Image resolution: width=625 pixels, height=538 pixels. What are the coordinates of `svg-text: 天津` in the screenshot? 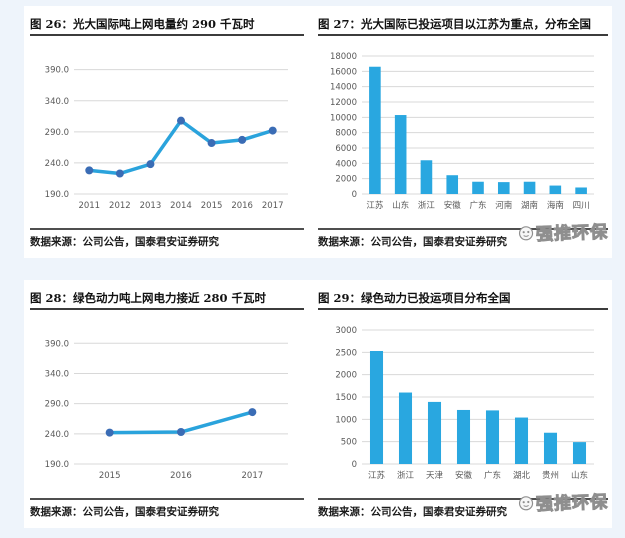 It's located at (435, 475).